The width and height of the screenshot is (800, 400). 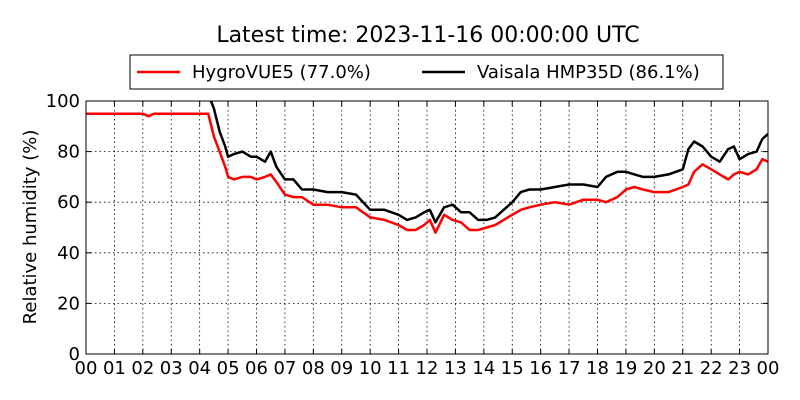 What do you see at coordinates (370, 368) in the screenshot?
I see `x-tick-label: 10` at bounding box center [370, 368].